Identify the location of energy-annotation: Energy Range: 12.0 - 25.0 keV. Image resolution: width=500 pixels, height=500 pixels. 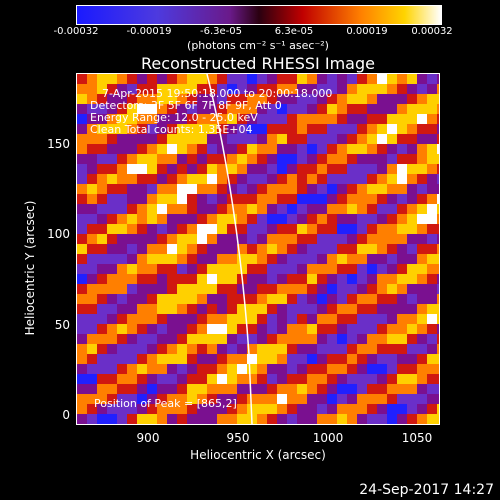
(174, 117).